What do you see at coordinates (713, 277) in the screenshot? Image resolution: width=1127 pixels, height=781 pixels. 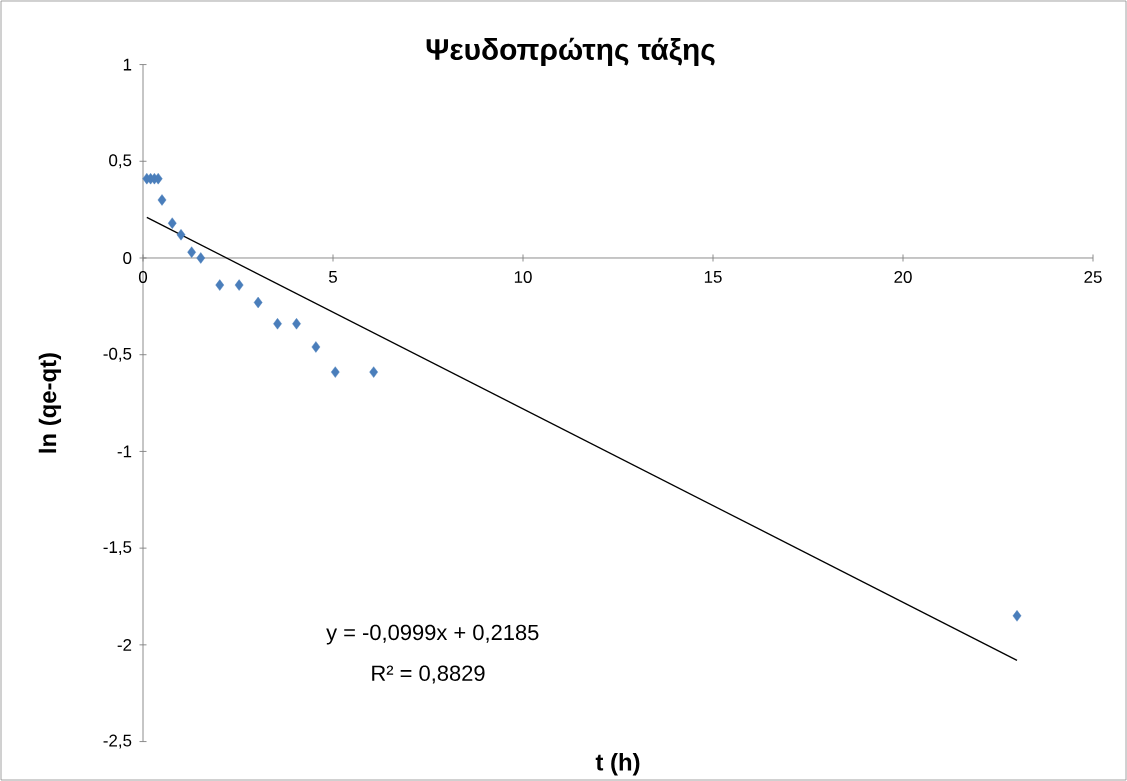 I see `x-tick-label: 15` at bounding box center [713, 277].